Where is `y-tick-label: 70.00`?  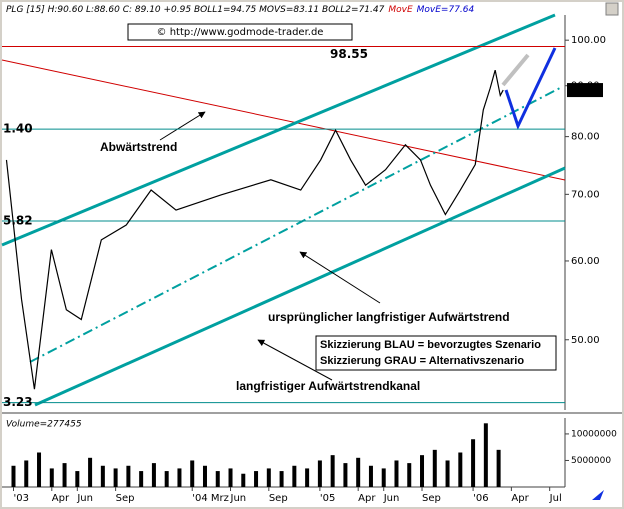
y-tick-label: 70.00 is located at coordinates (585, 194).